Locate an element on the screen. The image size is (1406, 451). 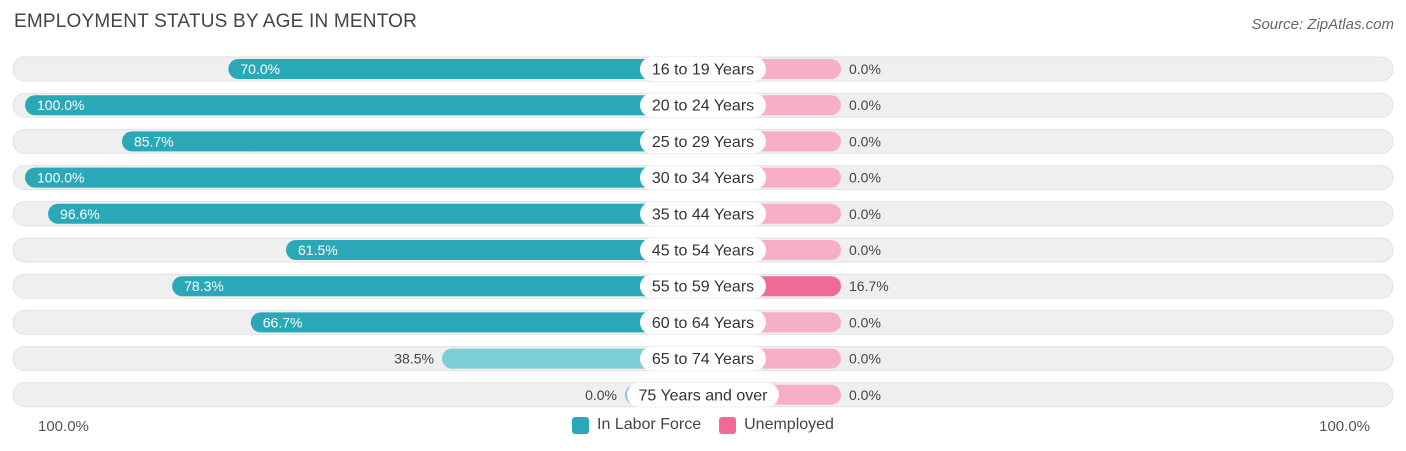
legend-label-labor: In Labor Force is located at coordinates (649, 424).